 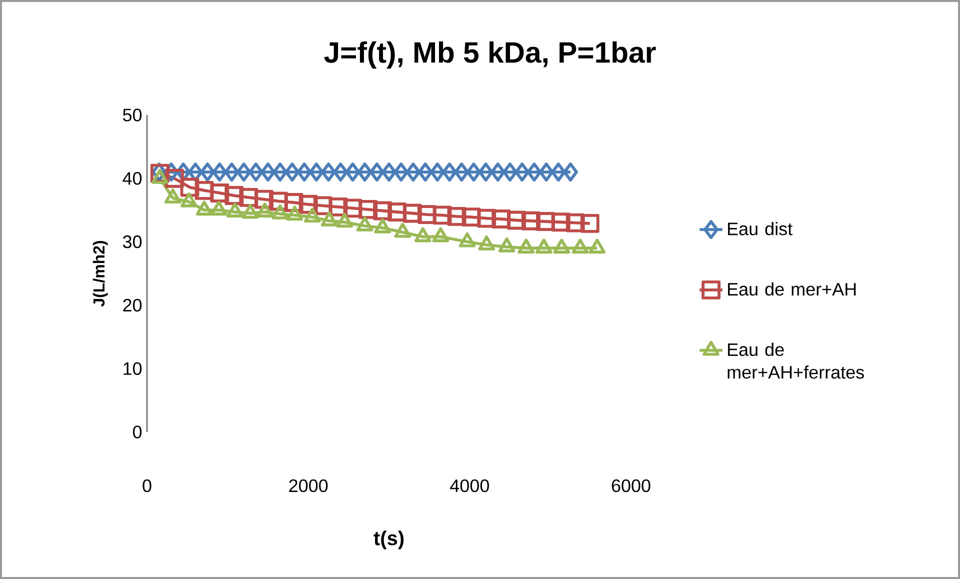 I want to click on y-tick-label: 50, so click(x=132, y=115).